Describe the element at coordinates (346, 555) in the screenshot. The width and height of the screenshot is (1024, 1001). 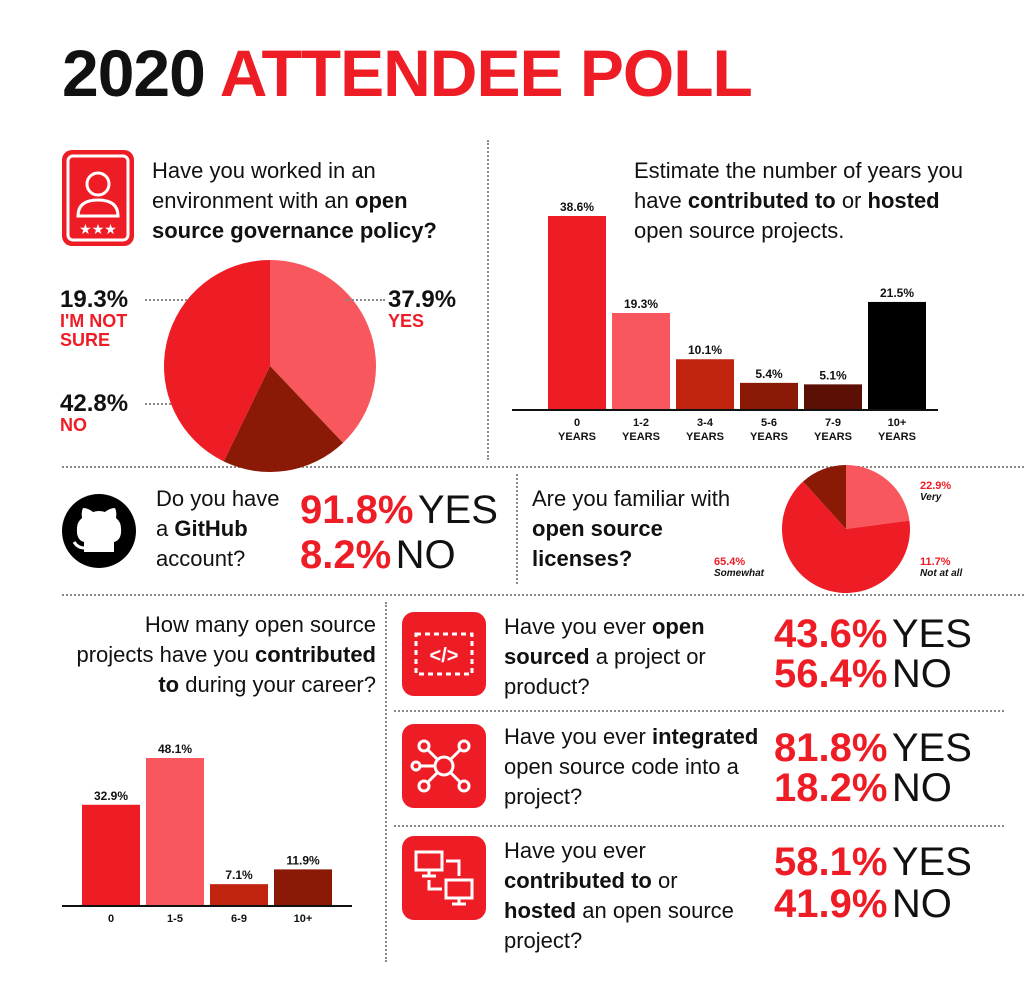
I see `q3-no-pct: 8.2%` at that location.